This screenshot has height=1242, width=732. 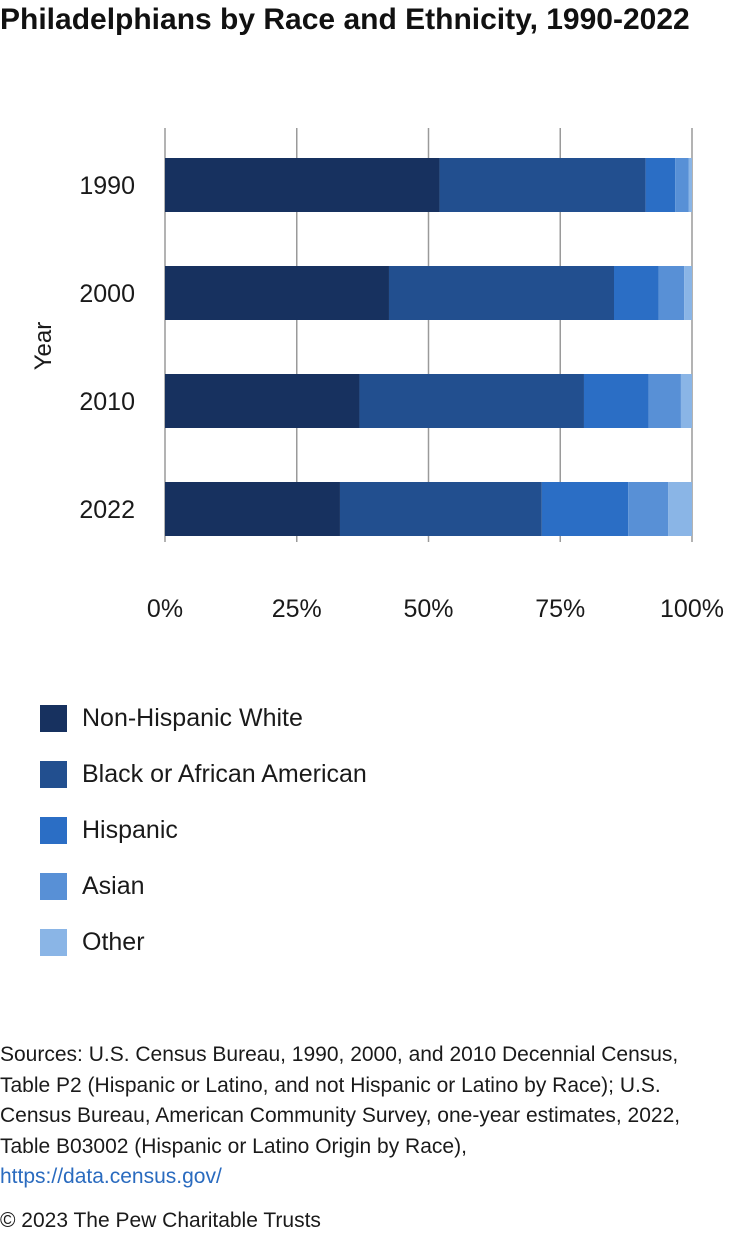 I want to click on legend-item: Hispanic, so click(x=203, y=830).